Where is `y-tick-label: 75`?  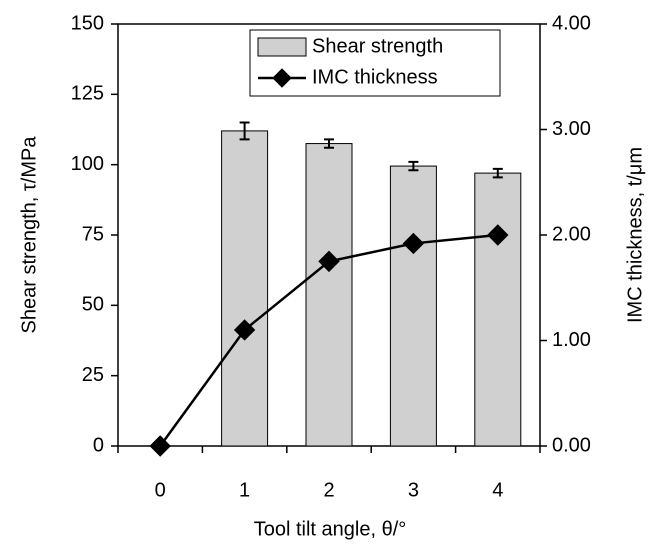
y-tick-label: 75 is located at coordinates (93, 234).